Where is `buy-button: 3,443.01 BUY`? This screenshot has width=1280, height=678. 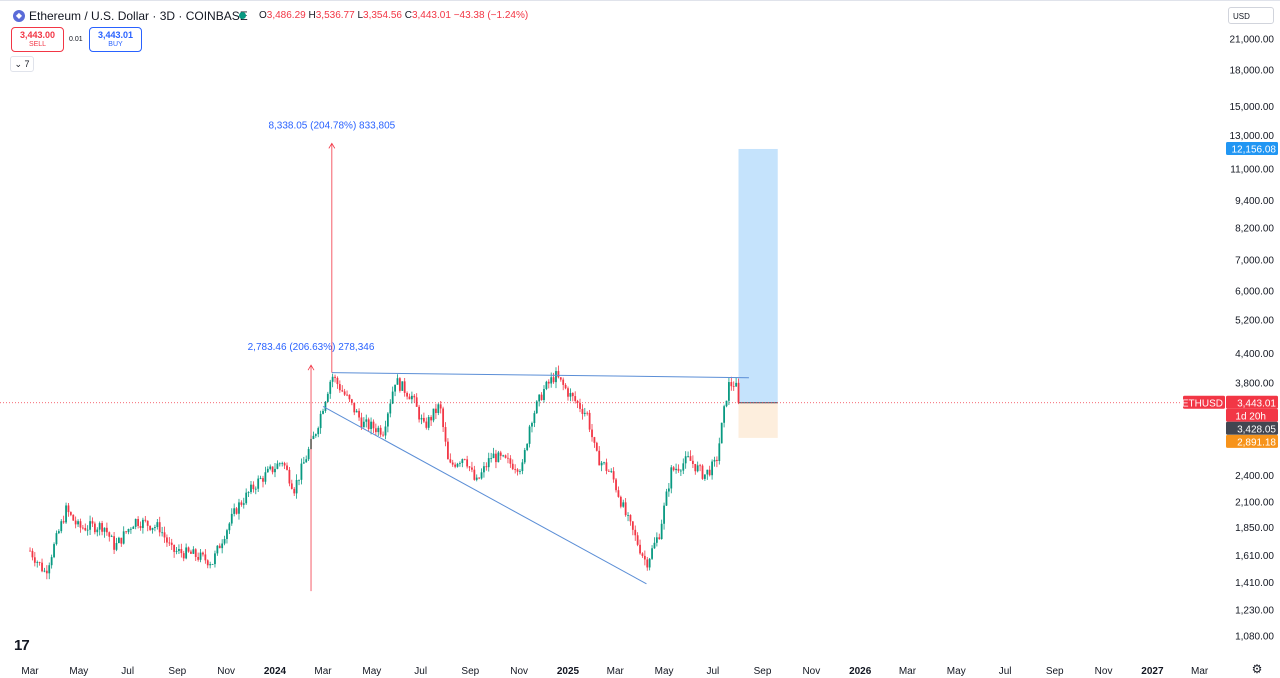 buy-button: 3,443.01 BUY is located at coordinates (115, 39).